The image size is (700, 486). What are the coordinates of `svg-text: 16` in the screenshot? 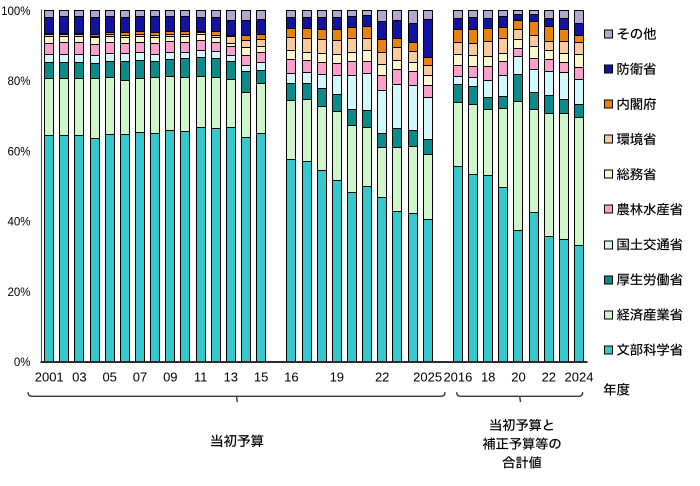 It's located at (291, 377).